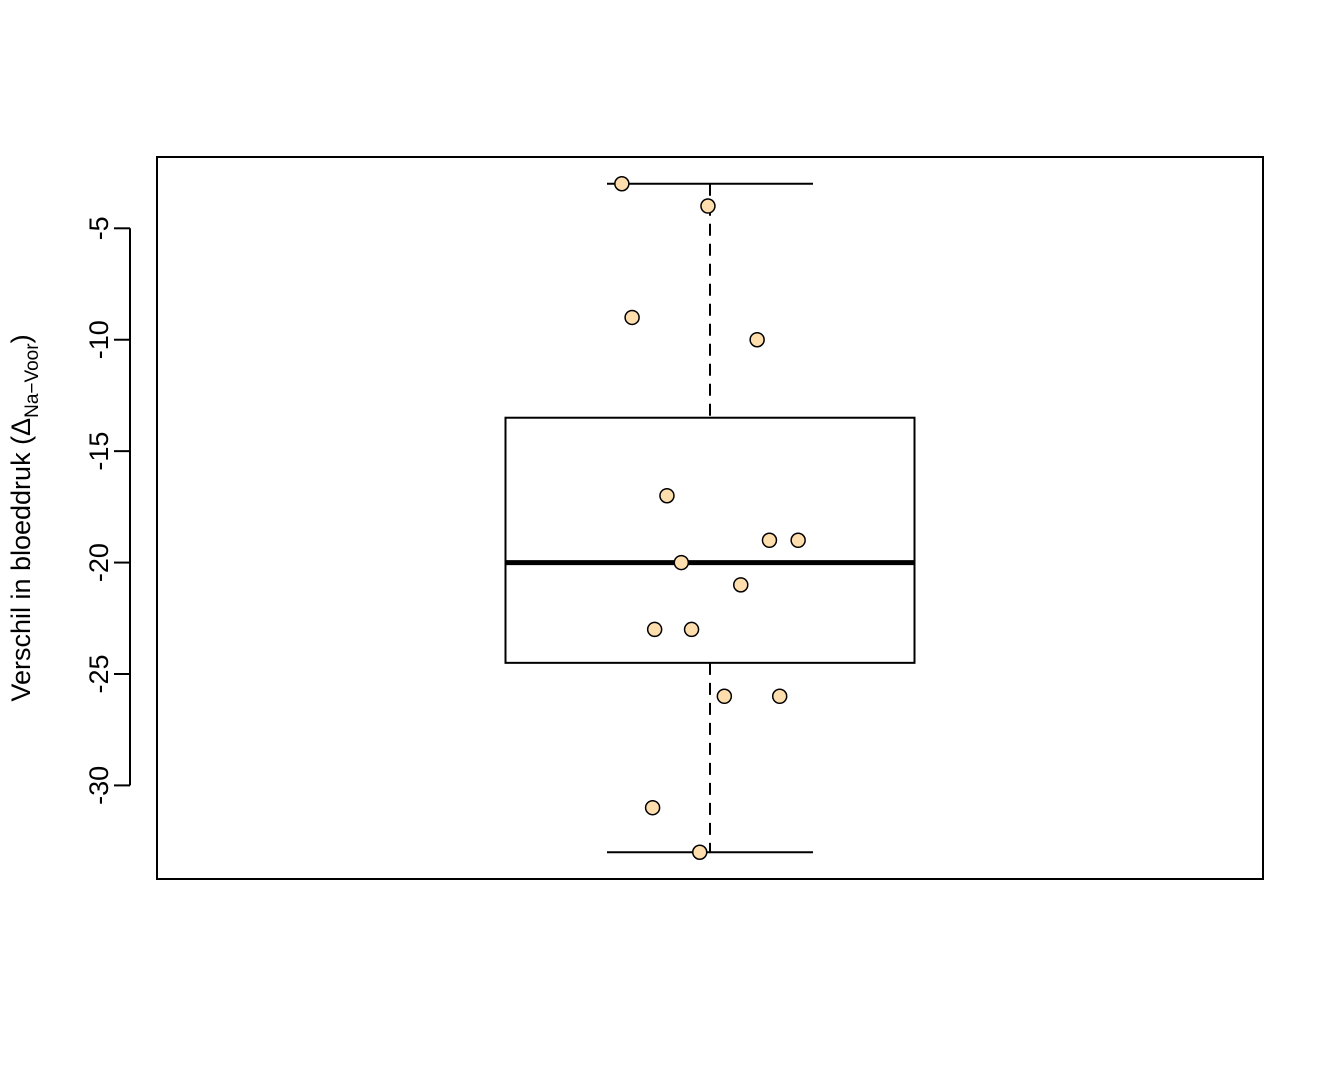 The height and width of the screenshot is (1075, 1344). I want to click on y-axis-label: Verschil in bloeddruk (ΔNa−Voor), so click(24, 517).